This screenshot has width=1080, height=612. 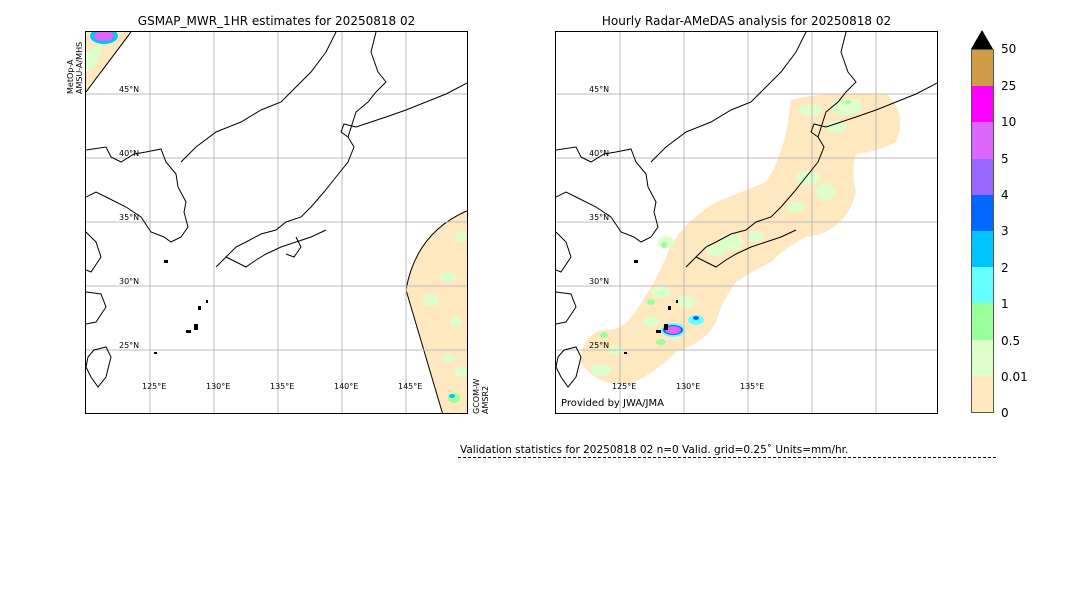 I want to click on left-lat-tick-25: 25°N, so click(x=129, y=345).